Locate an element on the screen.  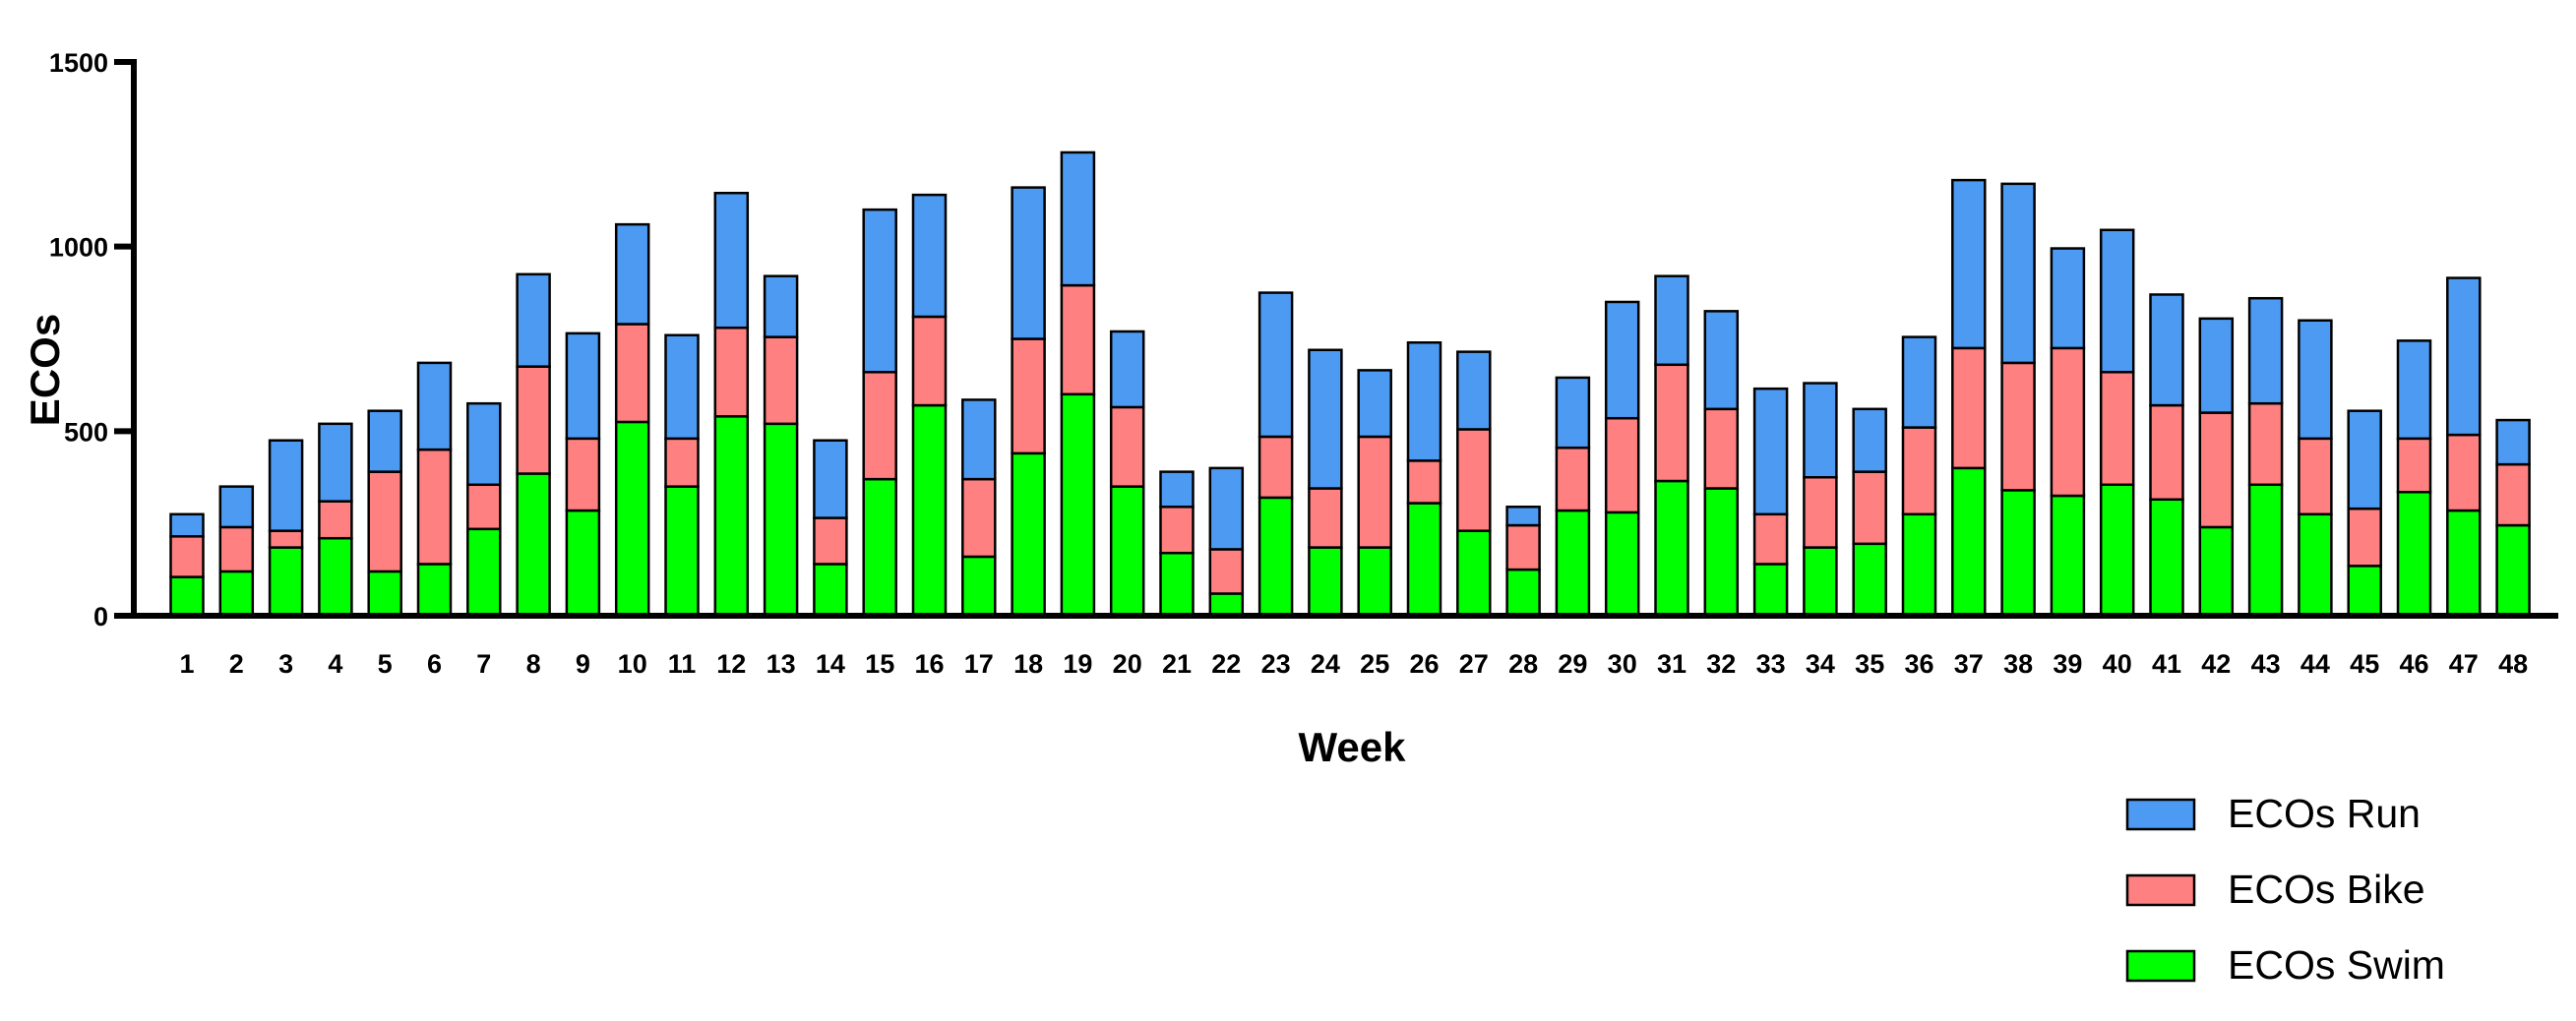
x-tick-label: 6 is located at coordinates (434, 664).